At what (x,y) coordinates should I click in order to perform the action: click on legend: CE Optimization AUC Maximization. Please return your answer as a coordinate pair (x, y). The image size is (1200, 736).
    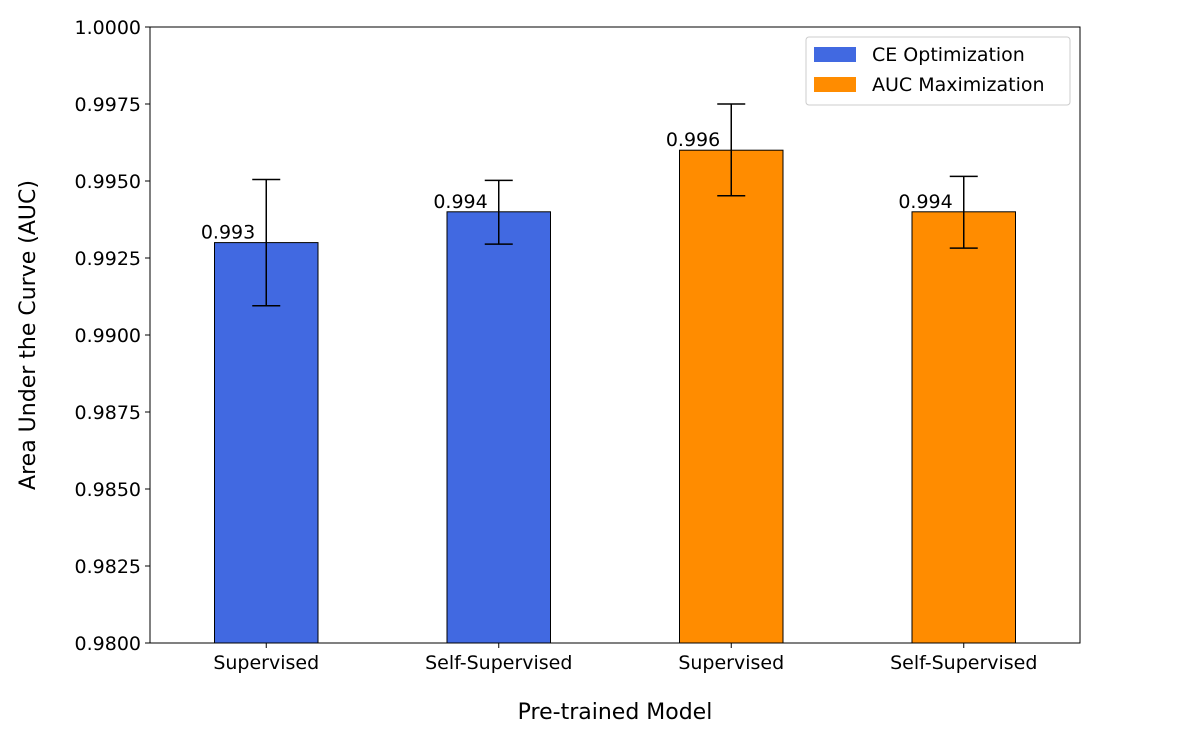
    Looking at the image, I should click on (938, 71).